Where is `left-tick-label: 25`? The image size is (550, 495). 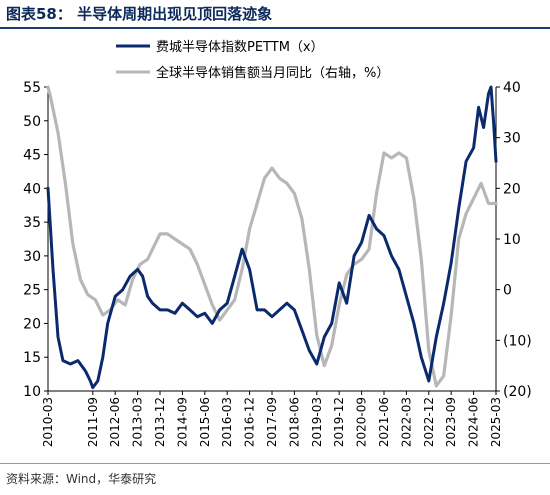 left-tick-label: 25 is located at coordinates (32, 291).